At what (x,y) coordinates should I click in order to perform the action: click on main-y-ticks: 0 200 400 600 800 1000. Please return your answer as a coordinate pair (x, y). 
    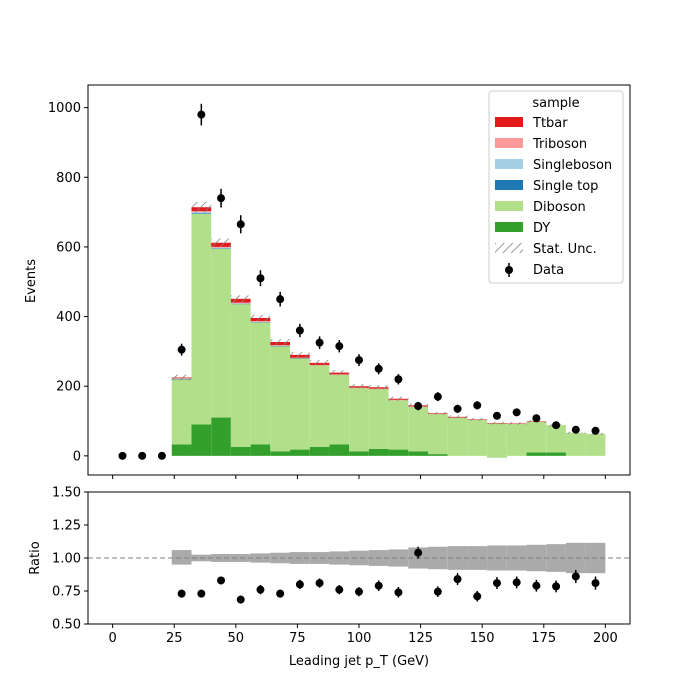
    Looking at the image, I should click on (68, 282).